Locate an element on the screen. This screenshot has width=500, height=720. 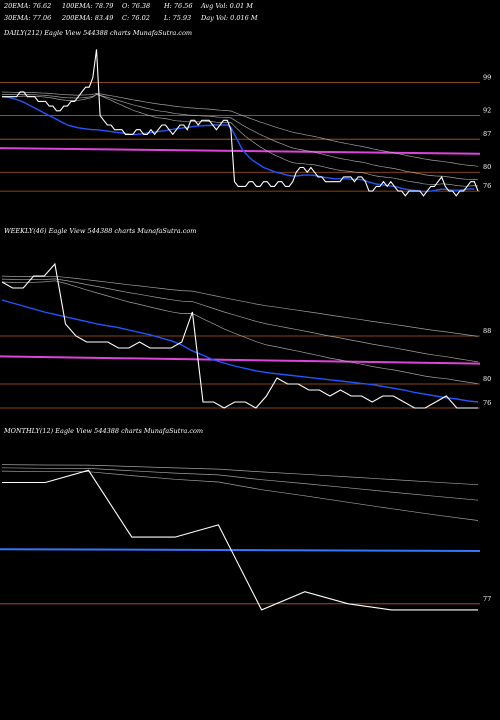
ema100-label: 100EMA: 78.79 is located at coordinates (88, 6).